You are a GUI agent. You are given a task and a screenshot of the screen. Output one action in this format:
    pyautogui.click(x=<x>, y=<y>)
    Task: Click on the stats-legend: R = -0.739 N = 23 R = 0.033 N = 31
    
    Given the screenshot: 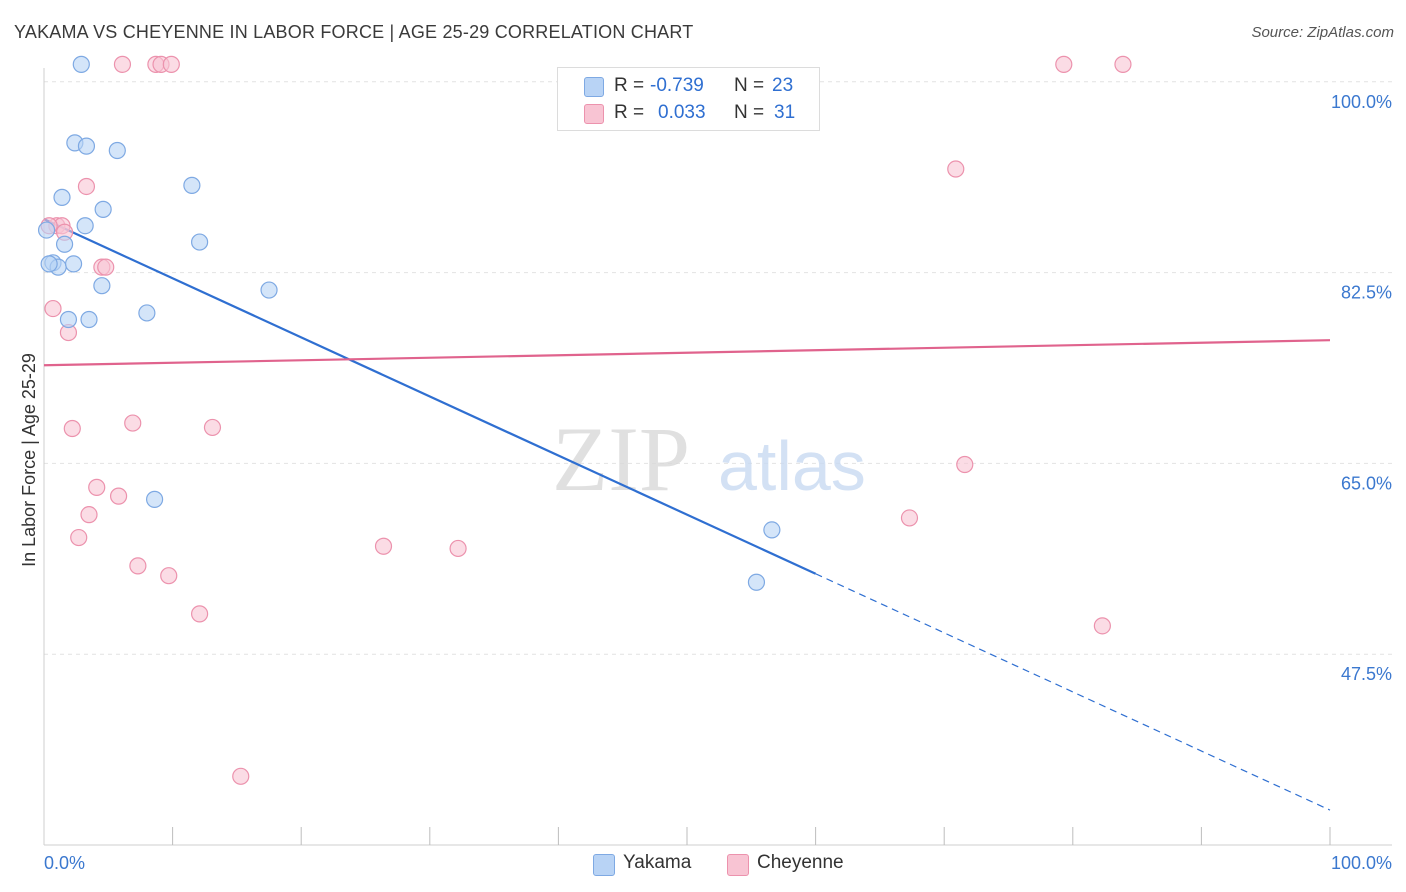 What is the action you would take?
    pyautogui.click(x=688, y=99)
    